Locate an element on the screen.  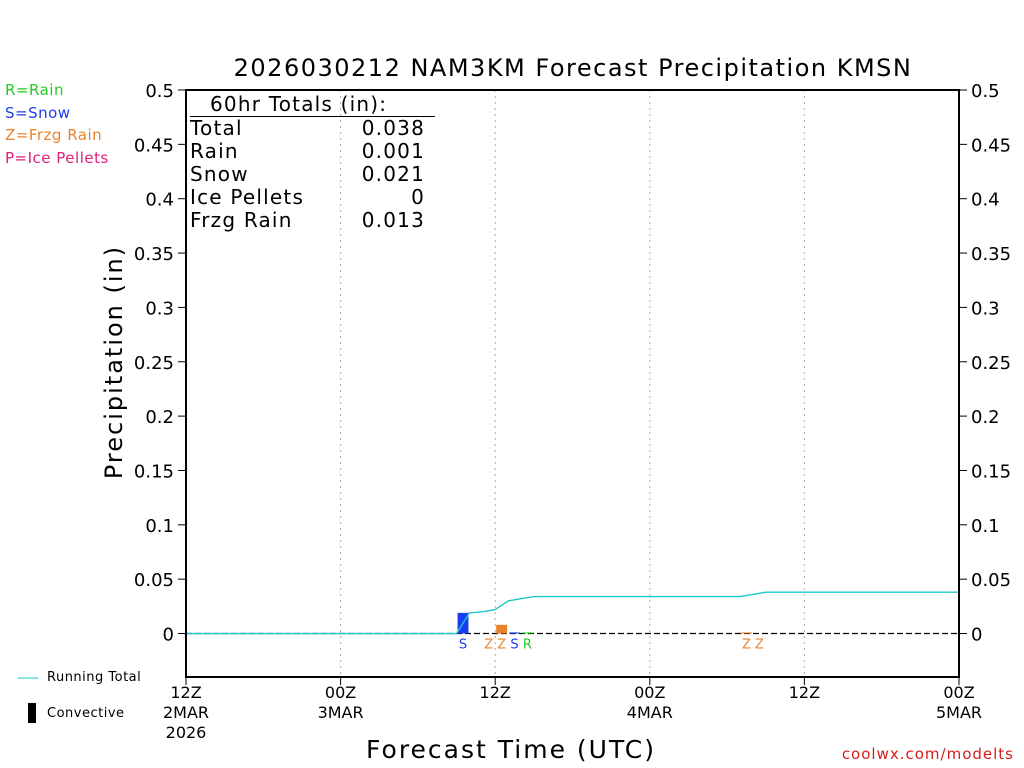
totals-label: Frzg Rain is located at coordinates (241, 220).